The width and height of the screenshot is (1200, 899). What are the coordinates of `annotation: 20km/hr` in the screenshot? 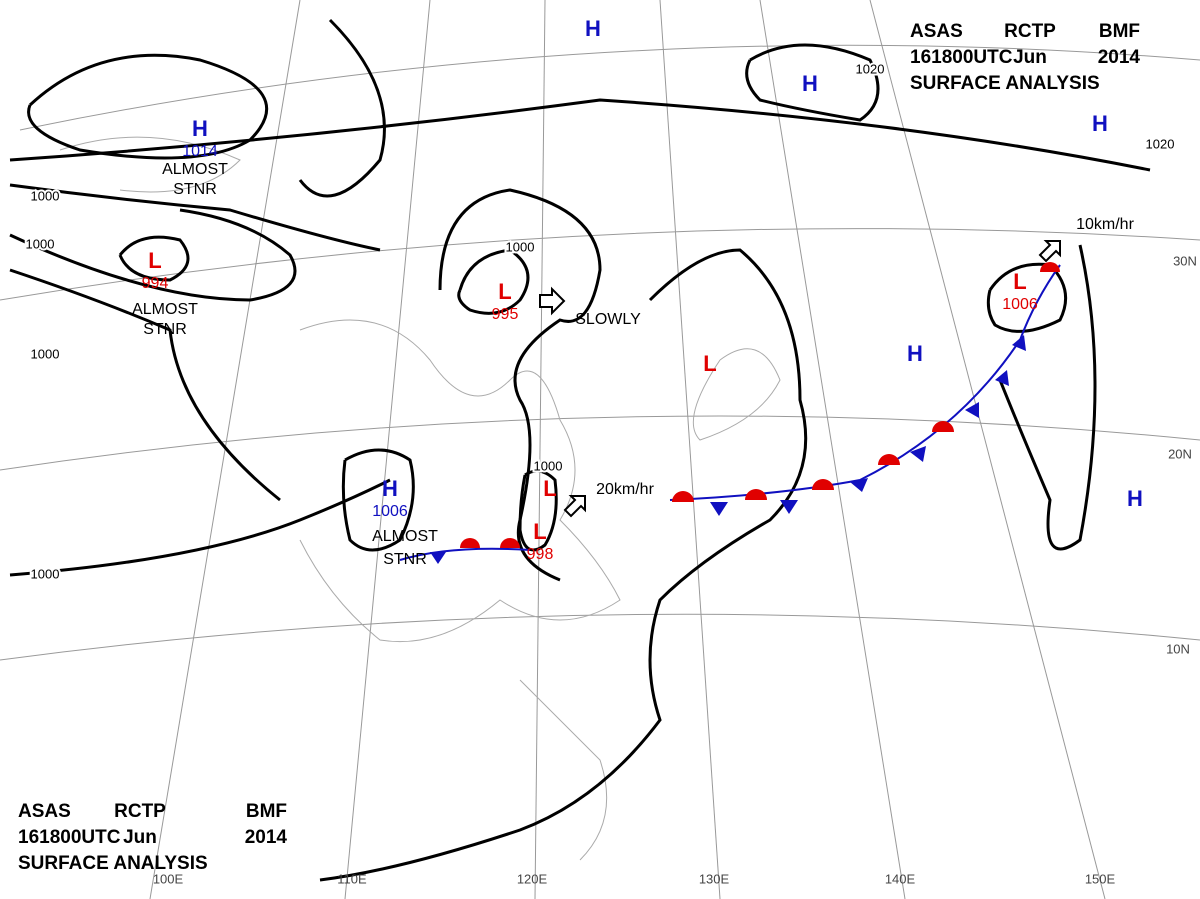 It's located at (625, 489).